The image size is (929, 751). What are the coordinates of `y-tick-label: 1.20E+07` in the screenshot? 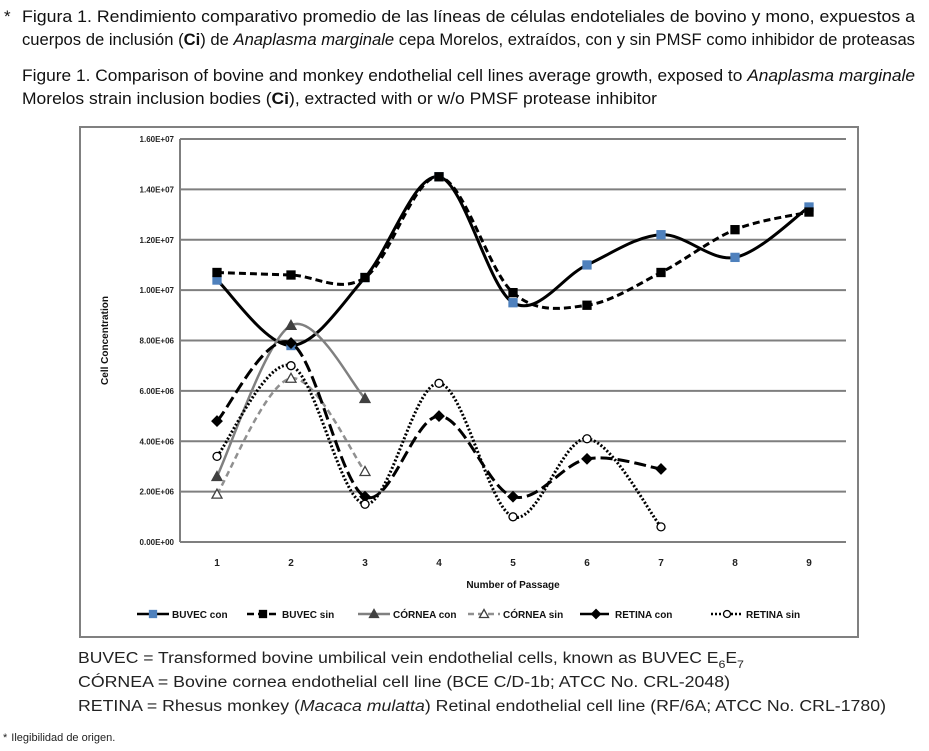 It's located at (157, 240).